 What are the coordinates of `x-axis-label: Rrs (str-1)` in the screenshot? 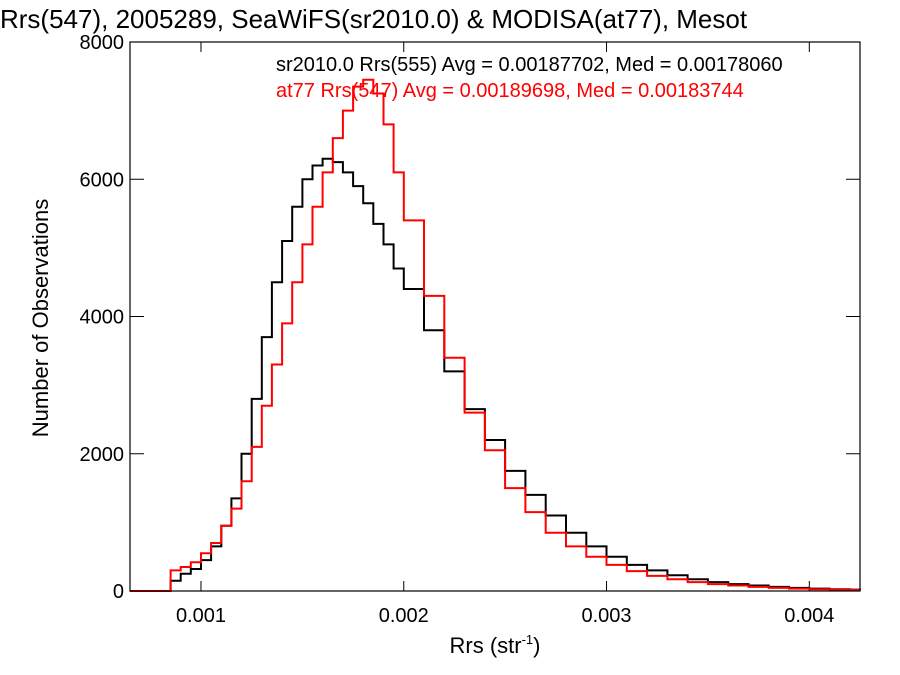 It's located at (495, 645).